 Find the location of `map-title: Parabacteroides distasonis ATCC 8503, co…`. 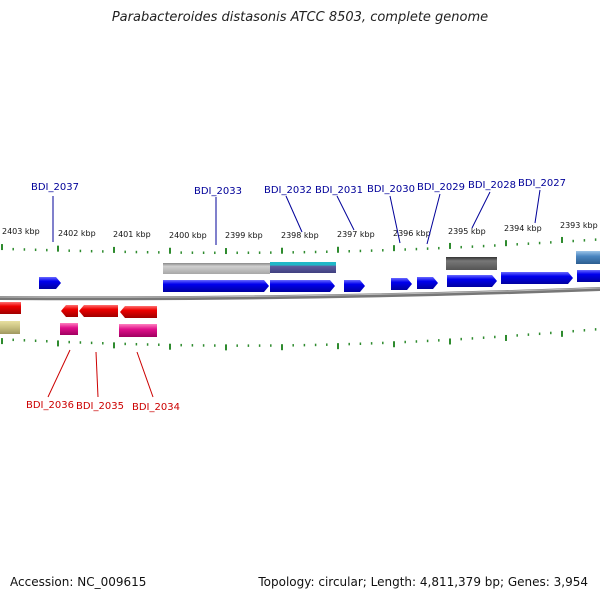

map-title: Parabacteroides distasonis ATCC 8503, co… is located at coordinates (300, 17).